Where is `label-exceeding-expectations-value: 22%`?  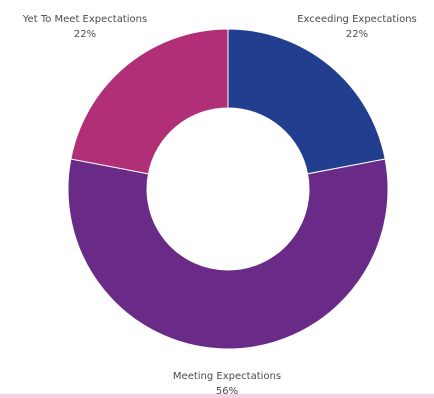
label-exceeding-expectations-value: 22% is located at coordinates (357, 34).